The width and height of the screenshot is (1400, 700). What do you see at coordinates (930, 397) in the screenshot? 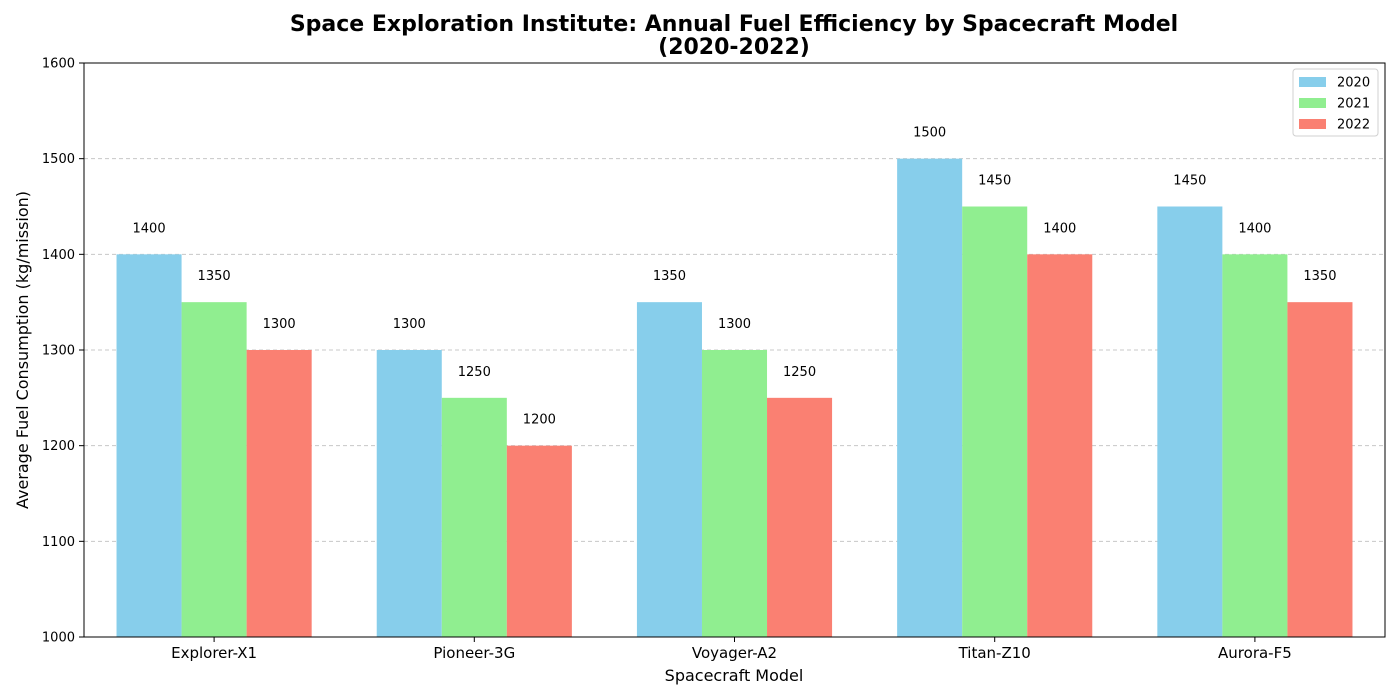
I see `bar-2020-Titan-Z10` at bounding box center [930, 397].